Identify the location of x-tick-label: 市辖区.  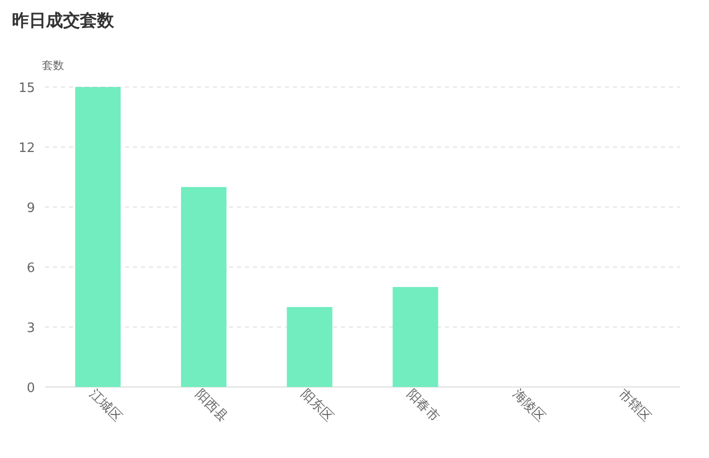
(634, 405).